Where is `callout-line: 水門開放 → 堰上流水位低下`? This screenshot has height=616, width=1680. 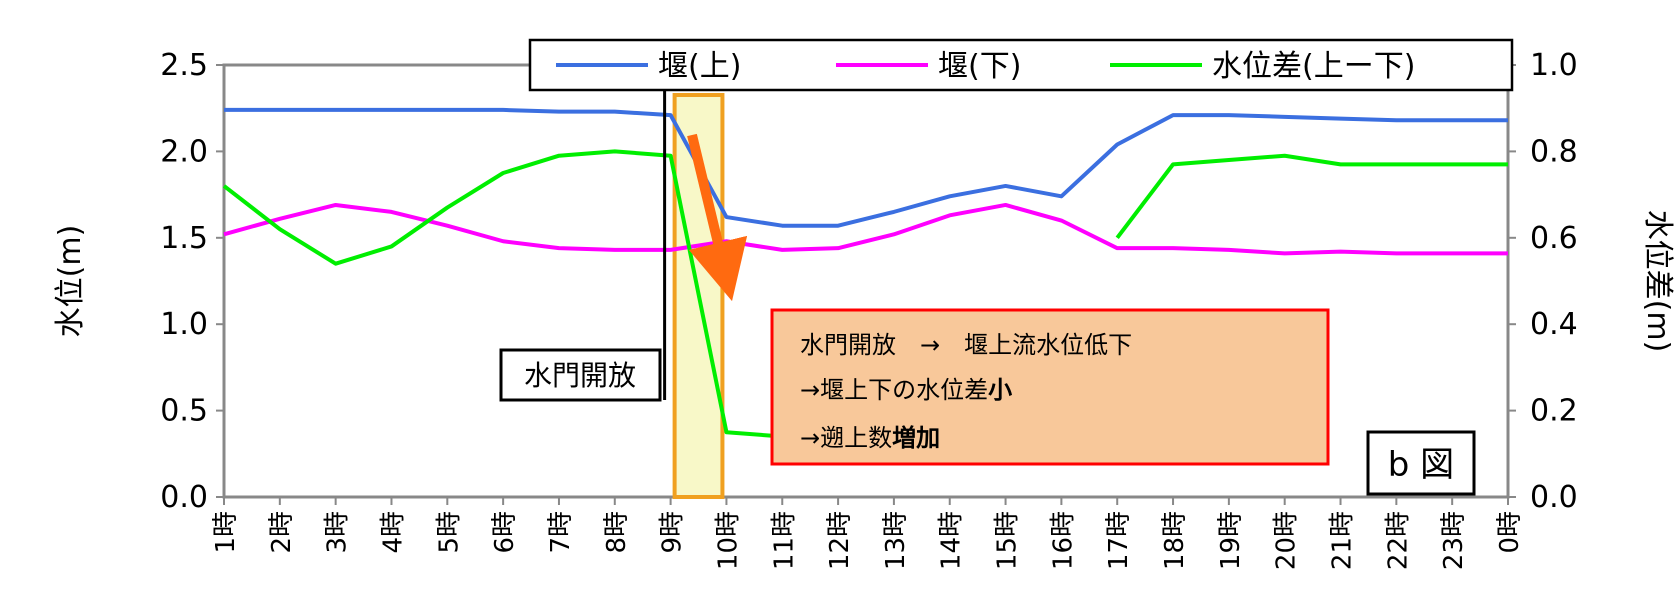 callout-line: 水門開放 → 堰上流水位低下 is located at coordinates (966, 345).